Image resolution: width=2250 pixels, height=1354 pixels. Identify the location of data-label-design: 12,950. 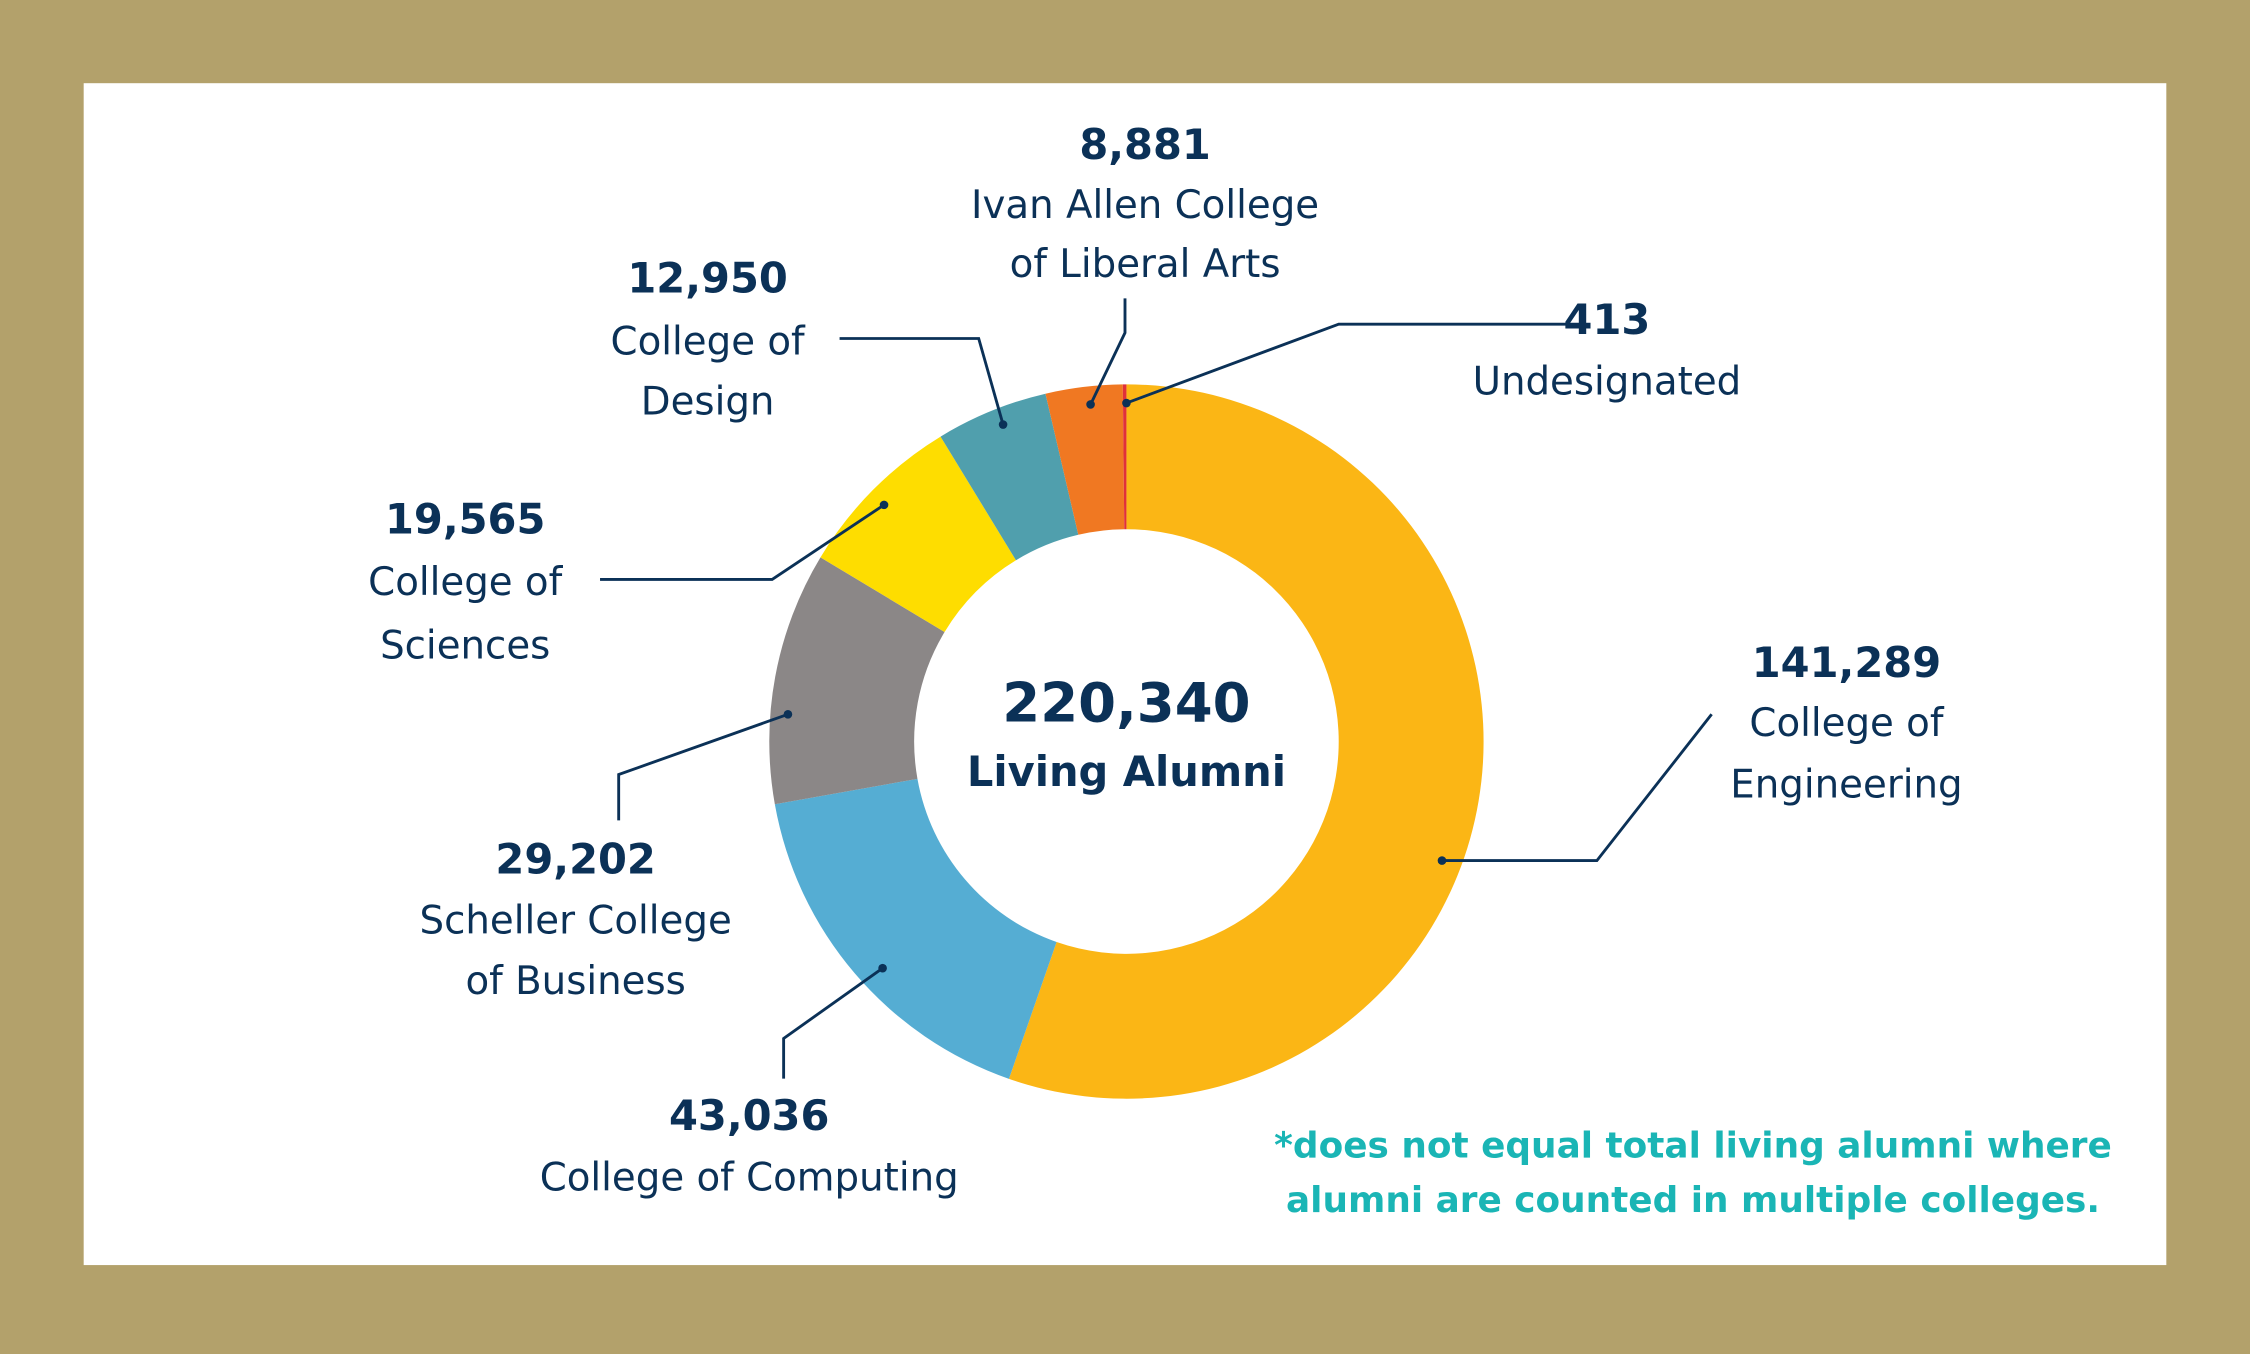
(707, 278).